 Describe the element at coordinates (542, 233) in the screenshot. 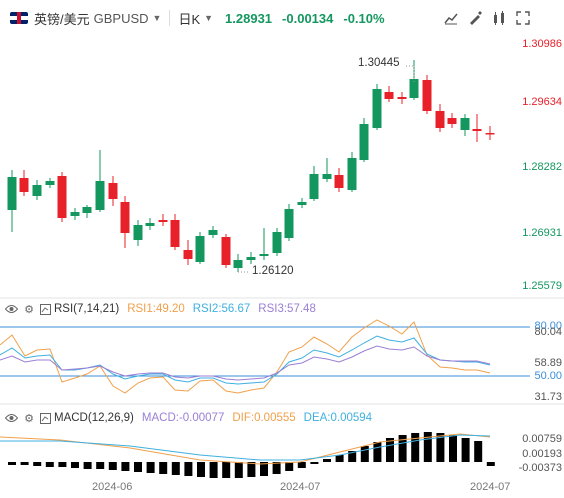

I see `price-axis-label: 1.26931` at that location.